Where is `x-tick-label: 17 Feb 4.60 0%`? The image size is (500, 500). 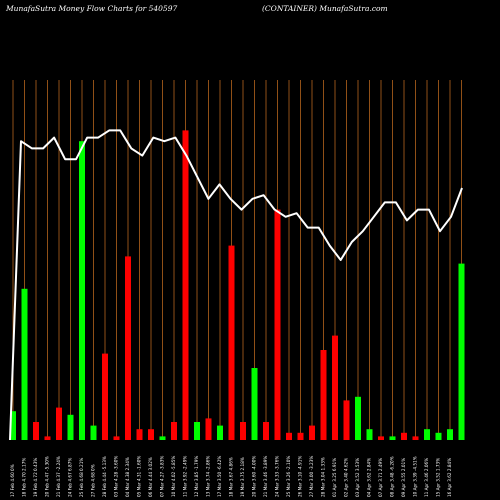
x-tick-label: 17 Feb 4.60 0% is located at coordinates (12, 480).